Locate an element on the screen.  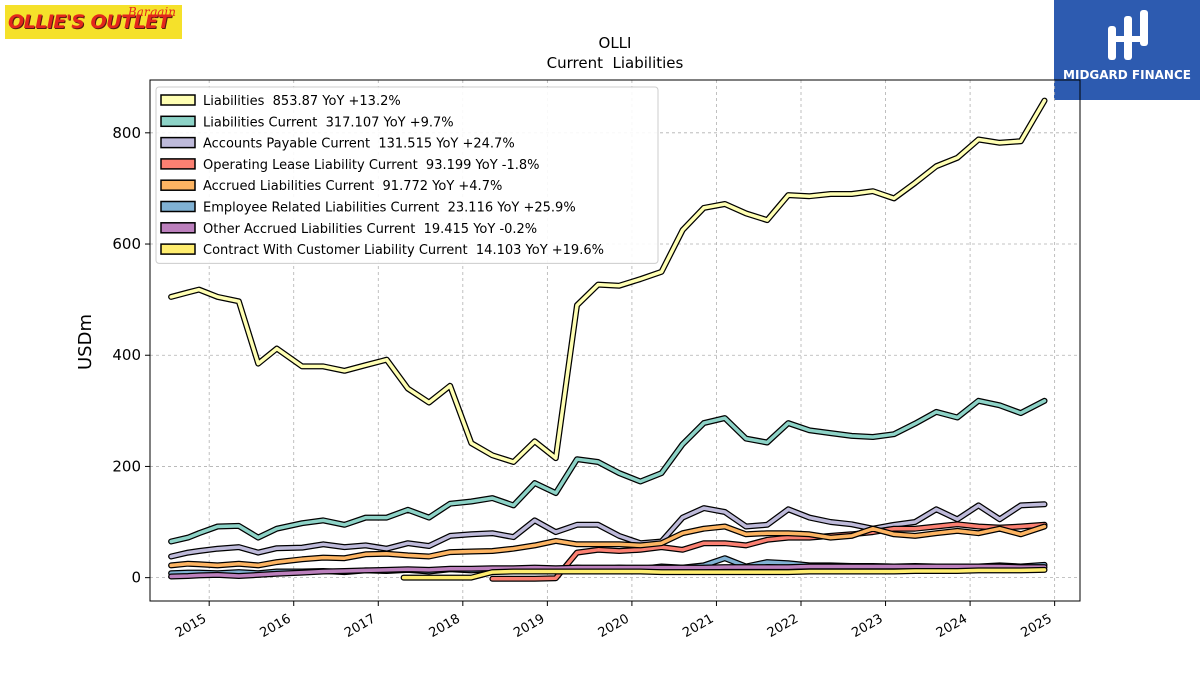
legend-box is located at coordinates (407, 175).